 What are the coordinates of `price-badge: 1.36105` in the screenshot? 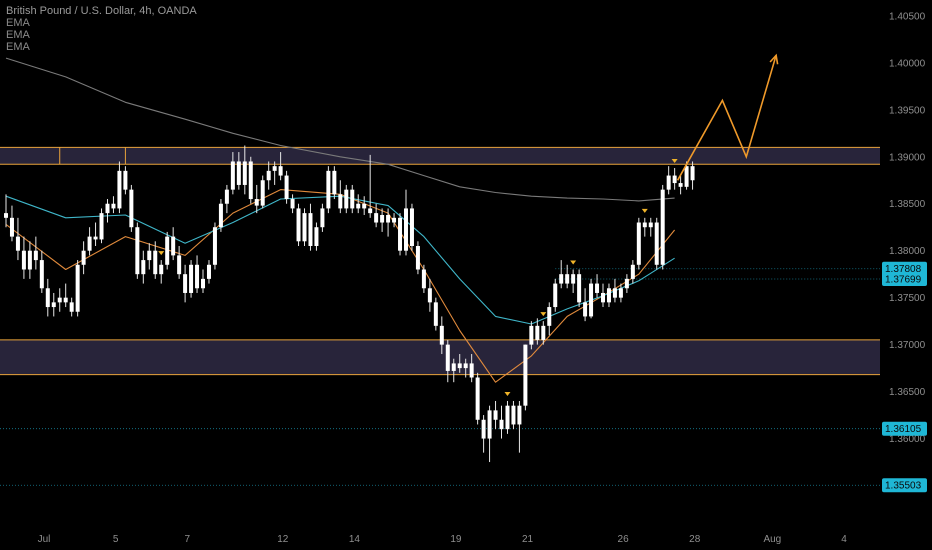 It's located at (904, 428).